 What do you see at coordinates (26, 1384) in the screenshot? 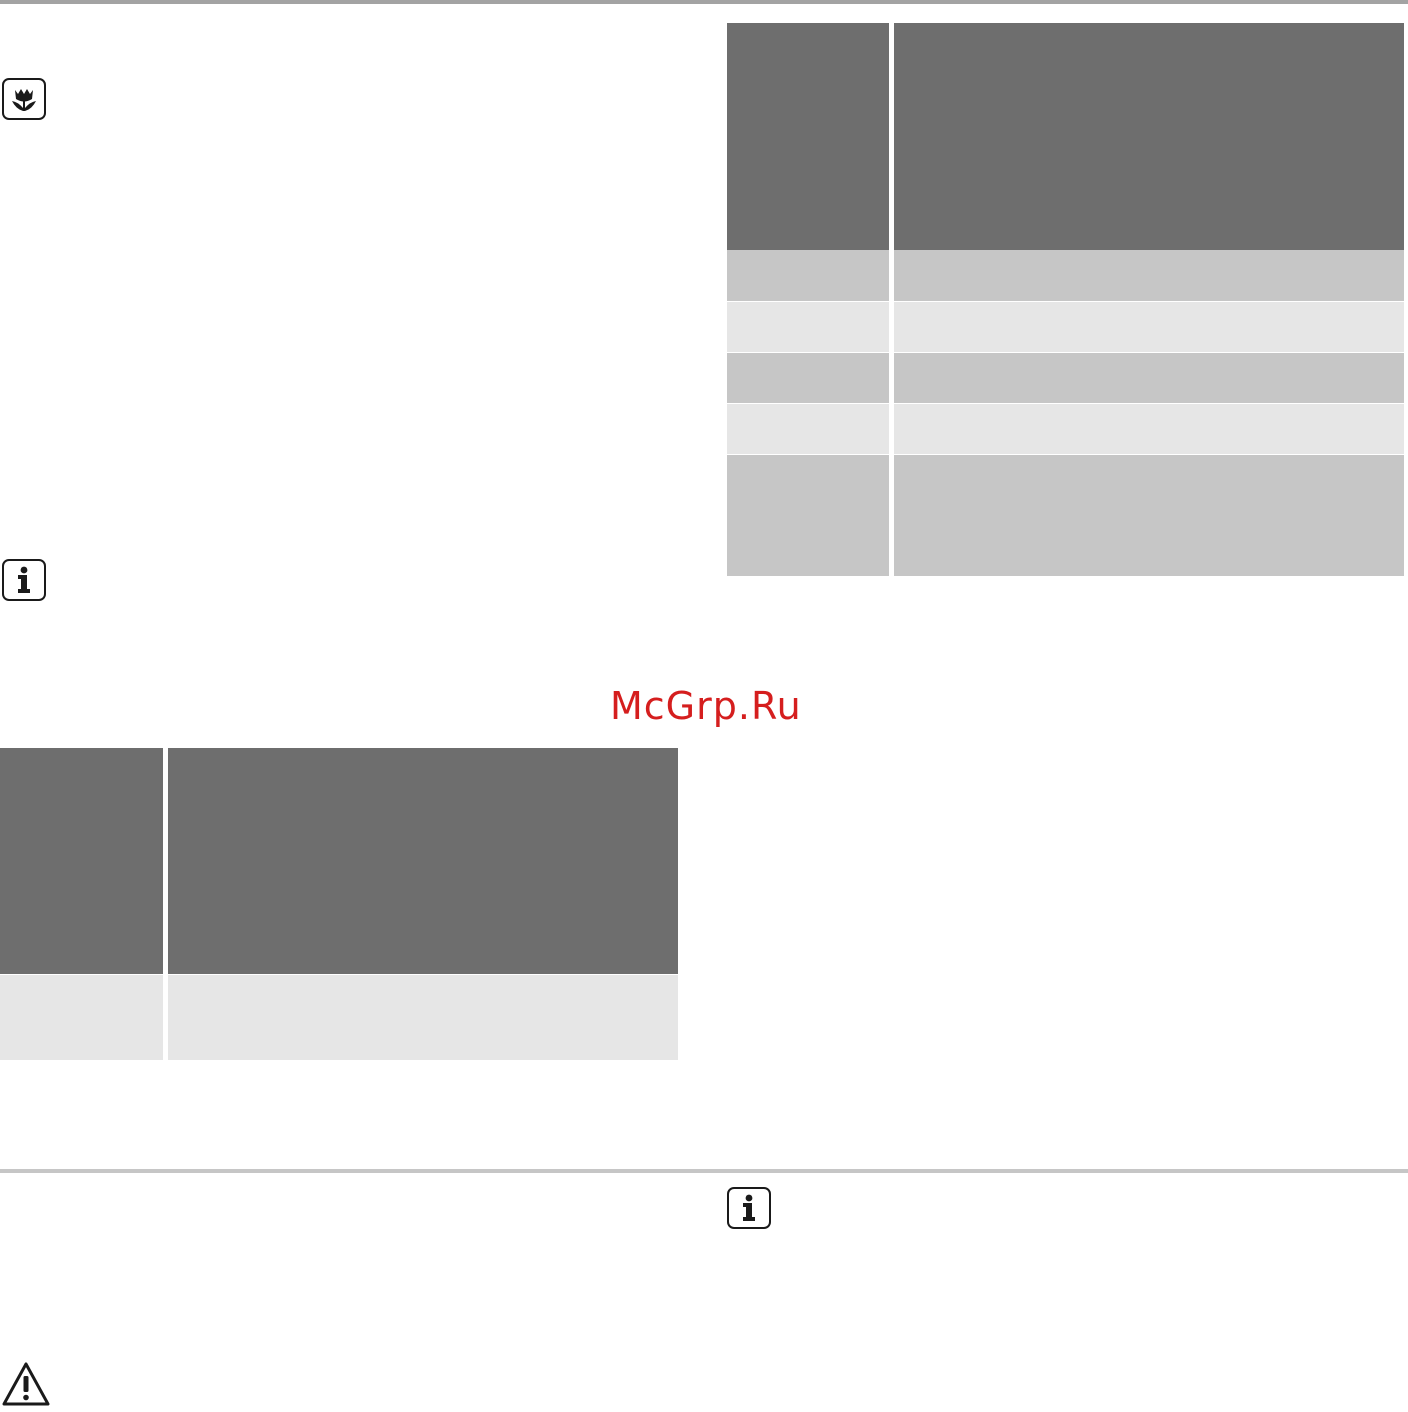
I see `warning-icon` at bounding box center [26, 1384].